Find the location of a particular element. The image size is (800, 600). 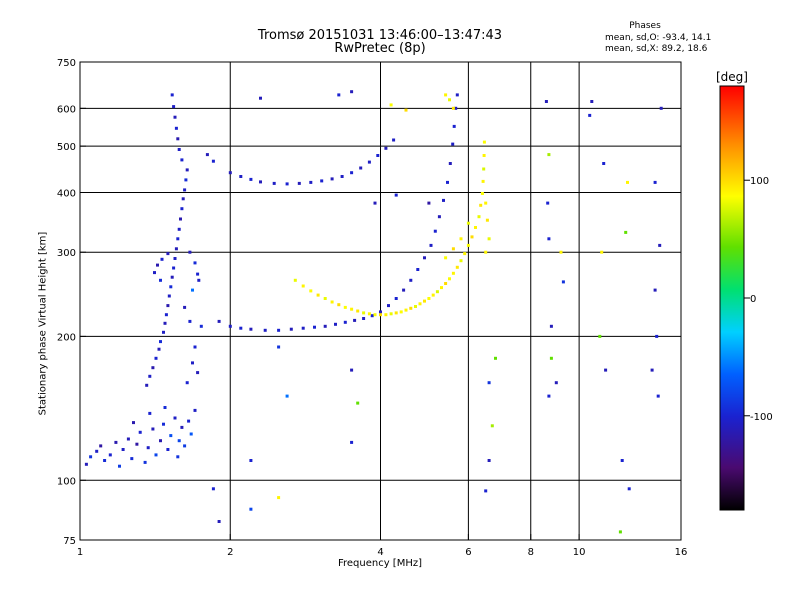

colorbar-tick-label: -100 is located at coordinates (761, 417).